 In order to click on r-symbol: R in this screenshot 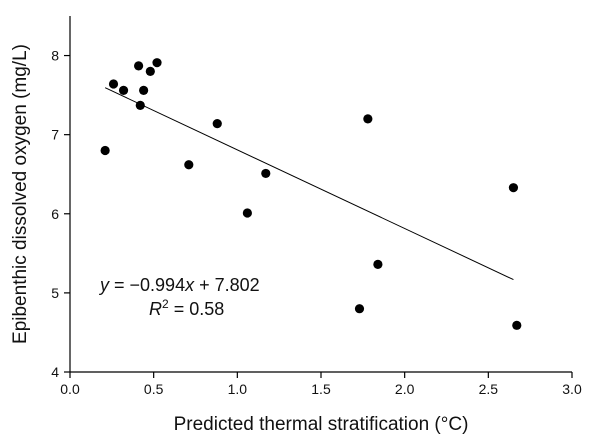, I will do `click(155, 309)`.